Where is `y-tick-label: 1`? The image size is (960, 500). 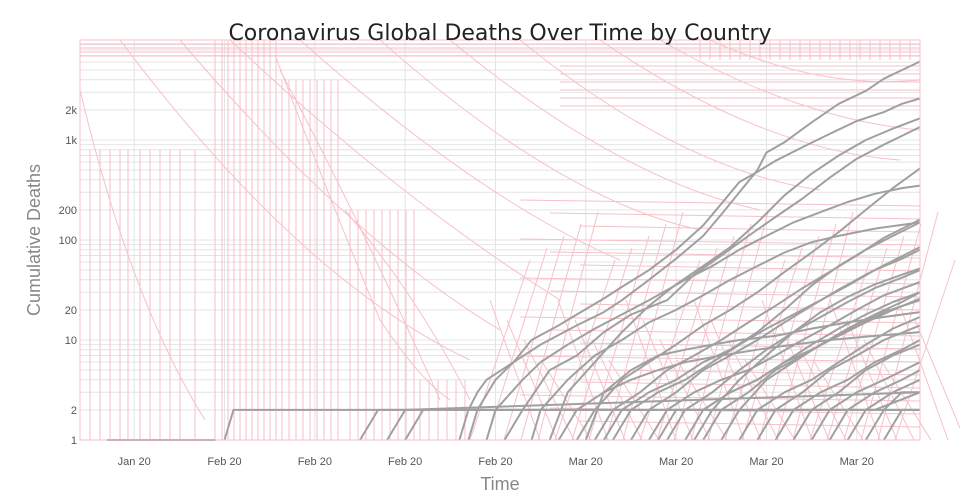 y-tick-label: 1 is located at coordinates (74, 441).